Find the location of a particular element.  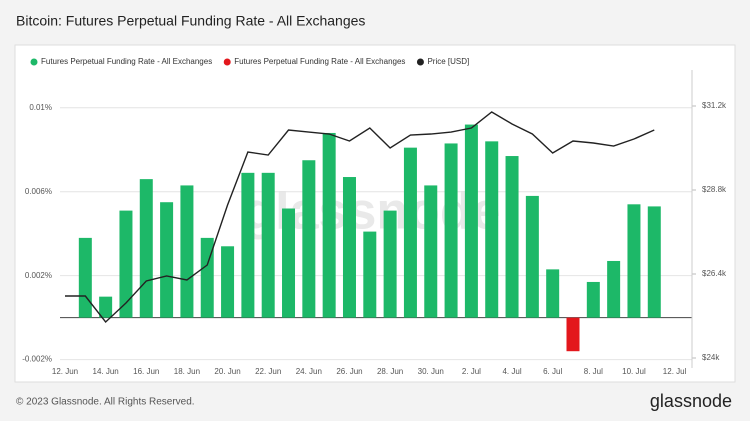

x-tick-label: 30. Jun is located at coordinates (431, 371).